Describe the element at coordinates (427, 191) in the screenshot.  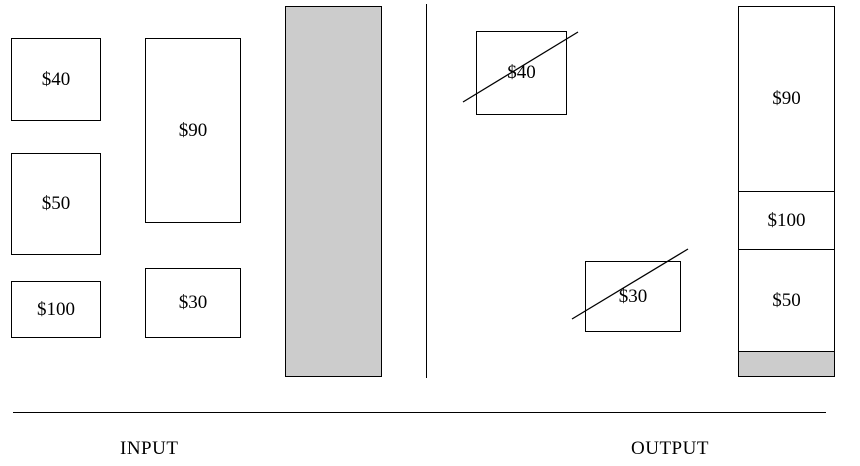
I see `center-divider` at that location.